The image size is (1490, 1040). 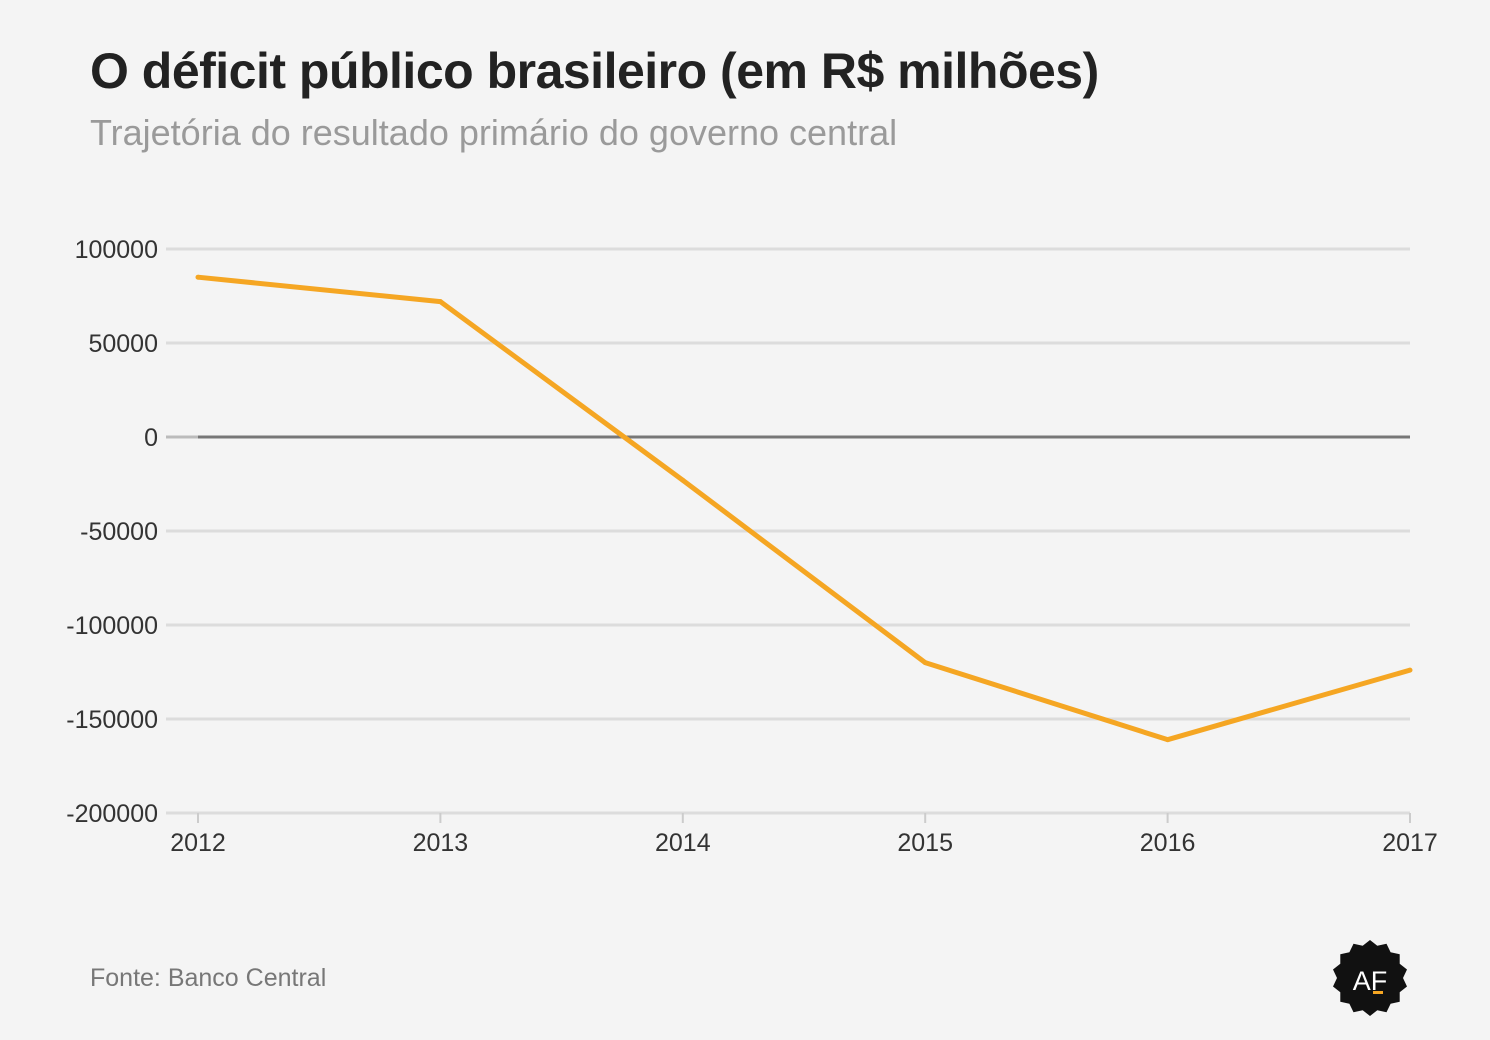 What do you see at coordinates (151, 438) in the screenshot?
I see `y-tick-label: 0` at bounding box center [151, 438].